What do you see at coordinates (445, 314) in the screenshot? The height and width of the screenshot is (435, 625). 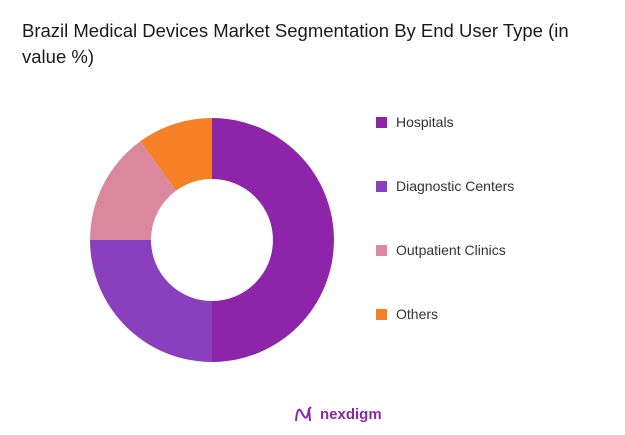 I see `legend-item: Others` at bounding box center [445, 314].